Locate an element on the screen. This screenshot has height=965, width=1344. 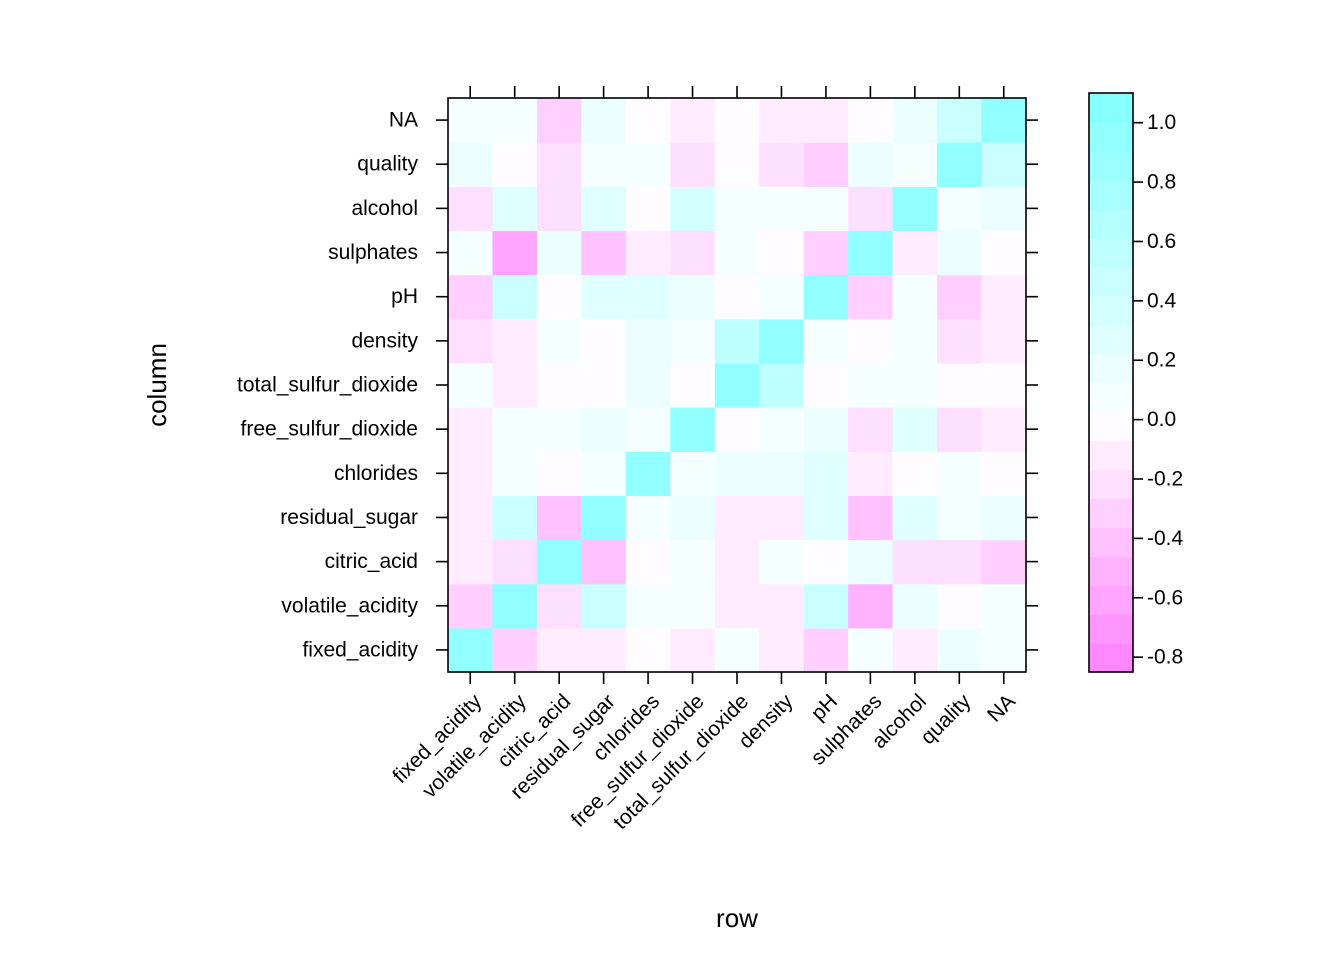
colorbar-frame is located at coordinates (1111, 382).